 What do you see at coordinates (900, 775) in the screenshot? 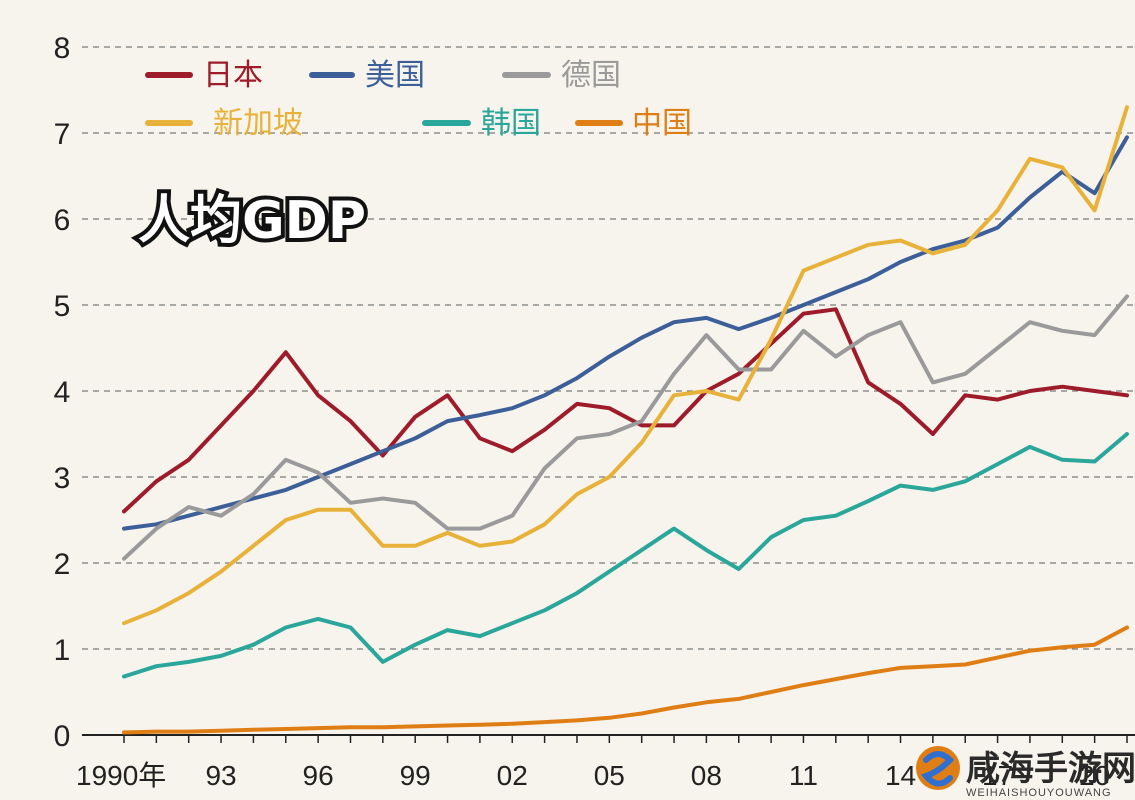
I see `x-tick-label: 14` at bounding box center [900, 775].